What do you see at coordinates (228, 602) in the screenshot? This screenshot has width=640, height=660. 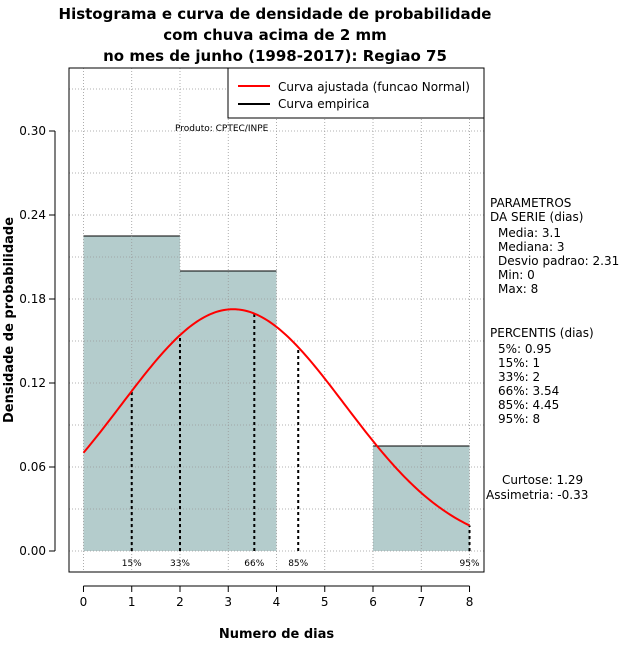 I see `x-tick-label: 3` at bounding box center [228, 602].